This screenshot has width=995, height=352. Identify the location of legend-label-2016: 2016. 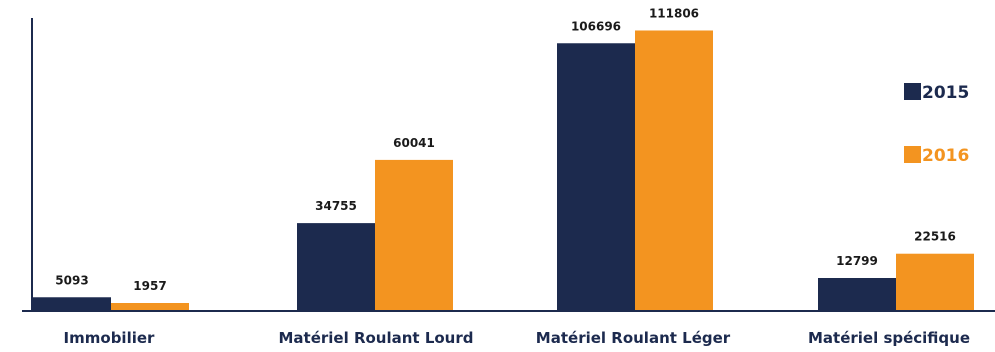
(945, 156).